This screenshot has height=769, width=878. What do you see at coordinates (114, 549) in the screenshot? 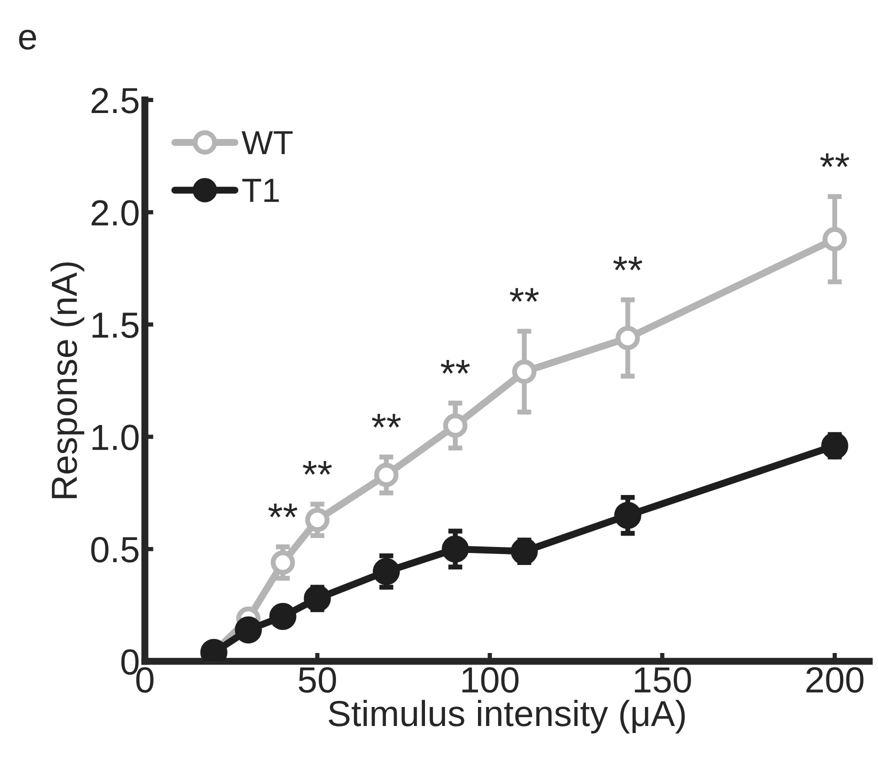
I see `y-tick-label: 0.5` at bounding box center [114, 549].